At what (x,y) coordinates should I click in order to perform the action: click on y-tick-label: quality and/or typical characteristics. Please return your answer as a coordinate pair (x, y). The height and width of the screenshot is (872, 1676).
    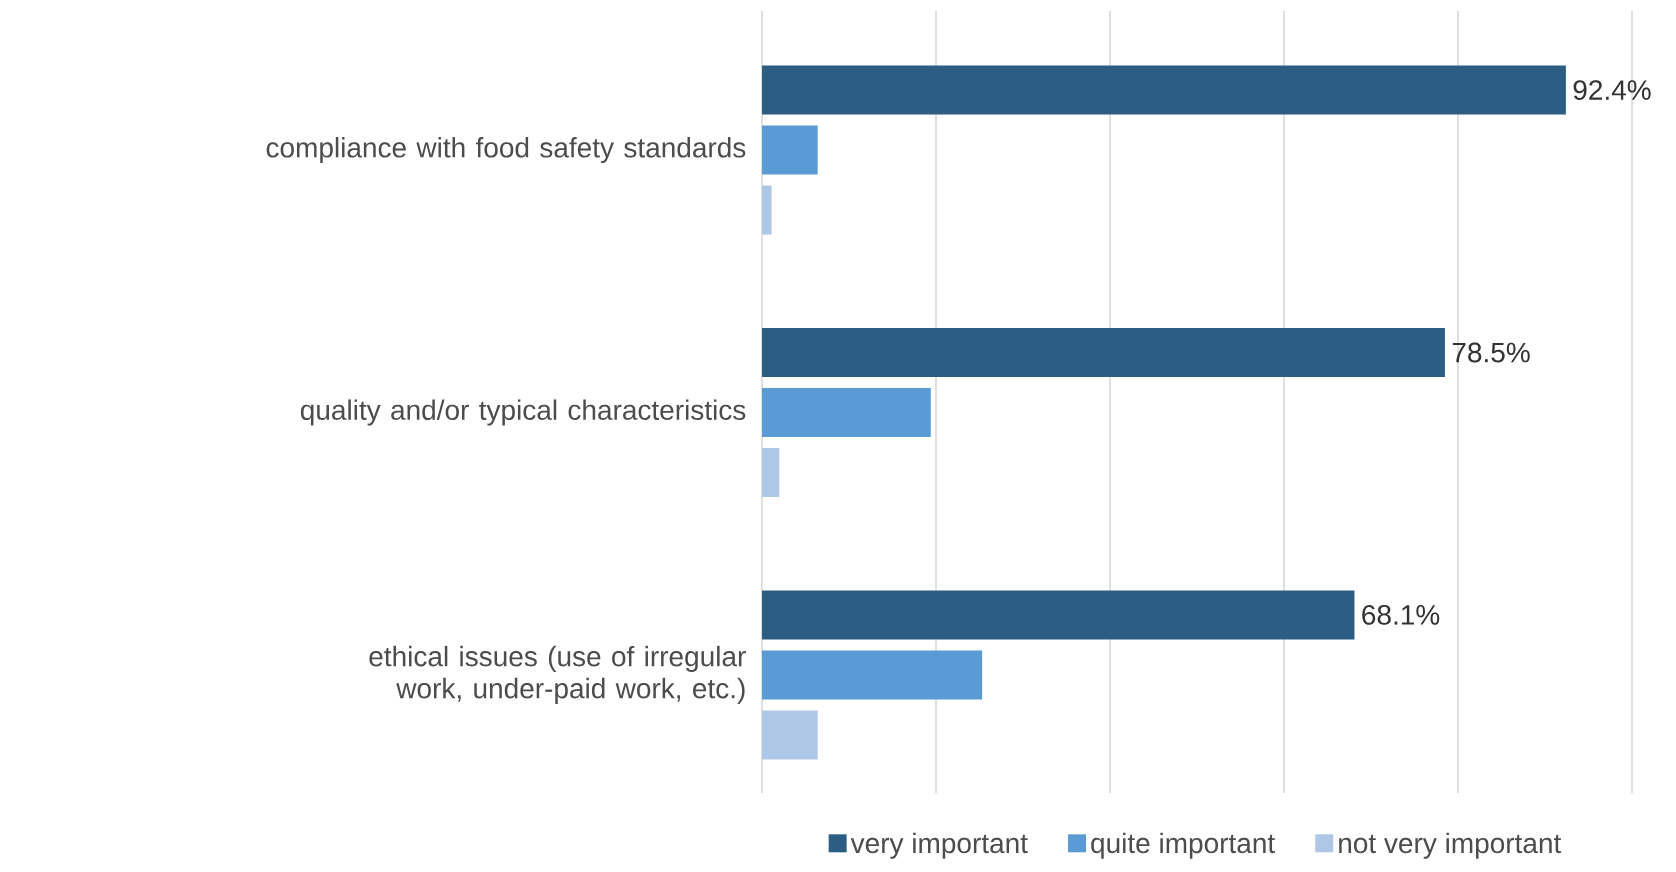
    Looking at the image, I should click on (523, 412).